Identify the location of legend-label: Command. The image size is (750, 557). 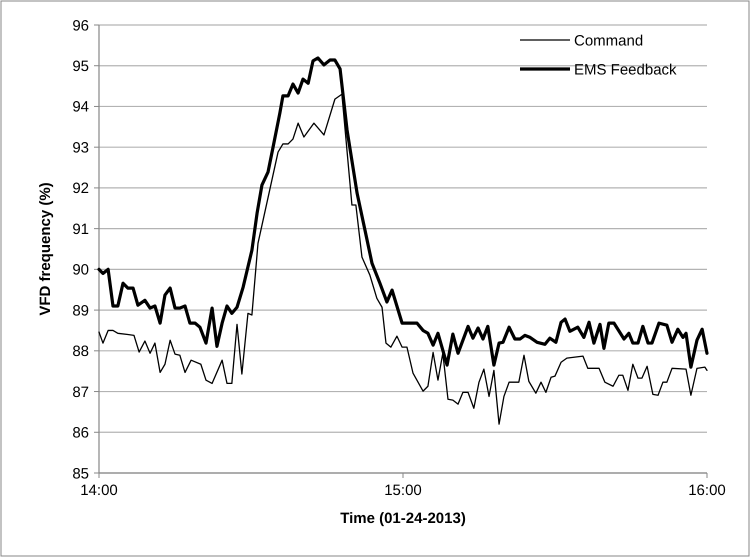
(609, 41).